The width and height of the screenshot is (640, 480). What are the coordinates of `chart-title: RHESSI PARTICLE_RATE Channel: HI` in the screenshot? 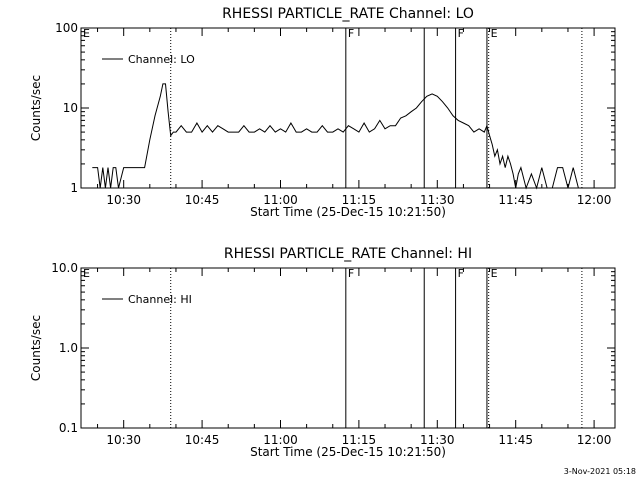 It's located at (348, 254).